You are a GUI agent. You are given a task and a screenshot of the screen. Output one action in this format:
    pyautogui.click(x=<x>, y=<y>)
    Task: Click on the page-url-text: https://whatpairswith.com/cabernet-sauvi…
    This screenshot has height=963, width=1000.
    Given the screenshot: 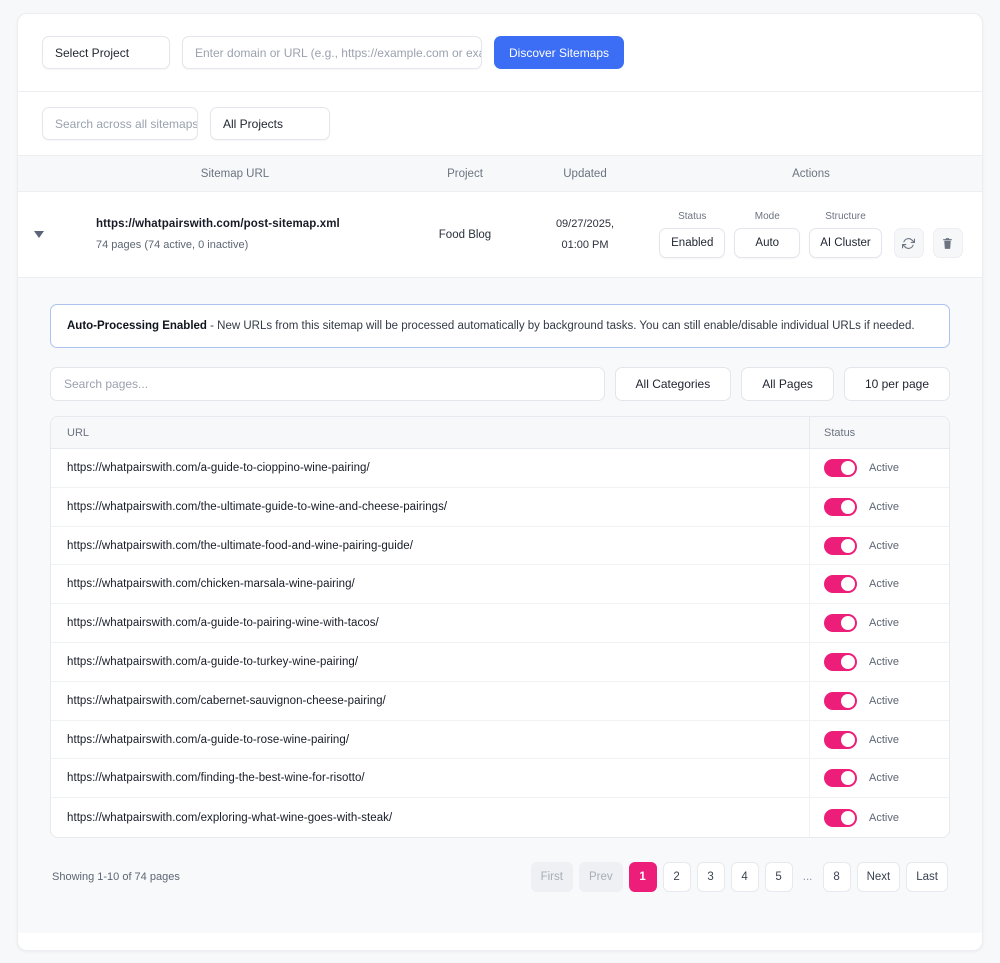 What is the action you would take?
    pyautogui.click(x=226, y=700)
    